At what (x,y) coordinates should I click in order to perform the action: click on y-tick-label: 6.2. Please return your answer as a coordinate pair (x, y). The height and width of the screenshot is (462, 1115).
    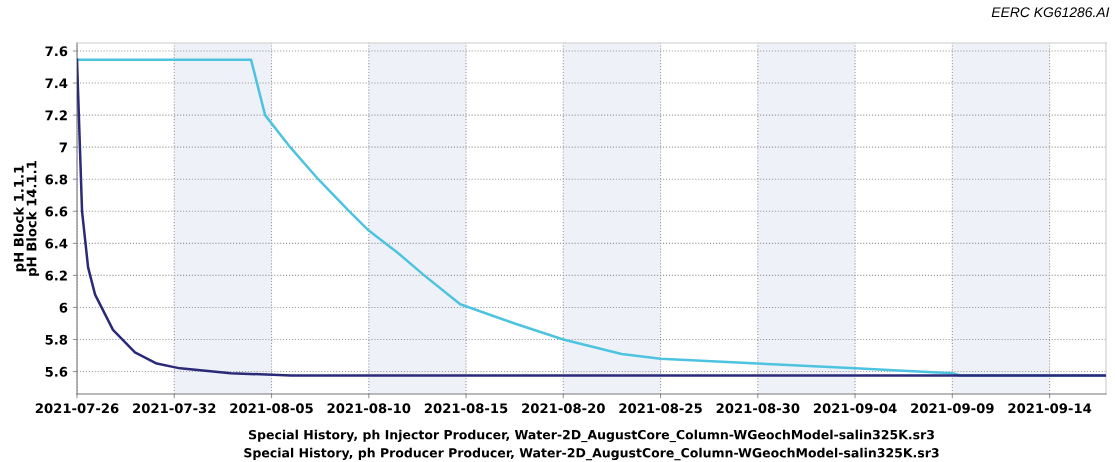
    Looking at the image, I should click on (56, 275).